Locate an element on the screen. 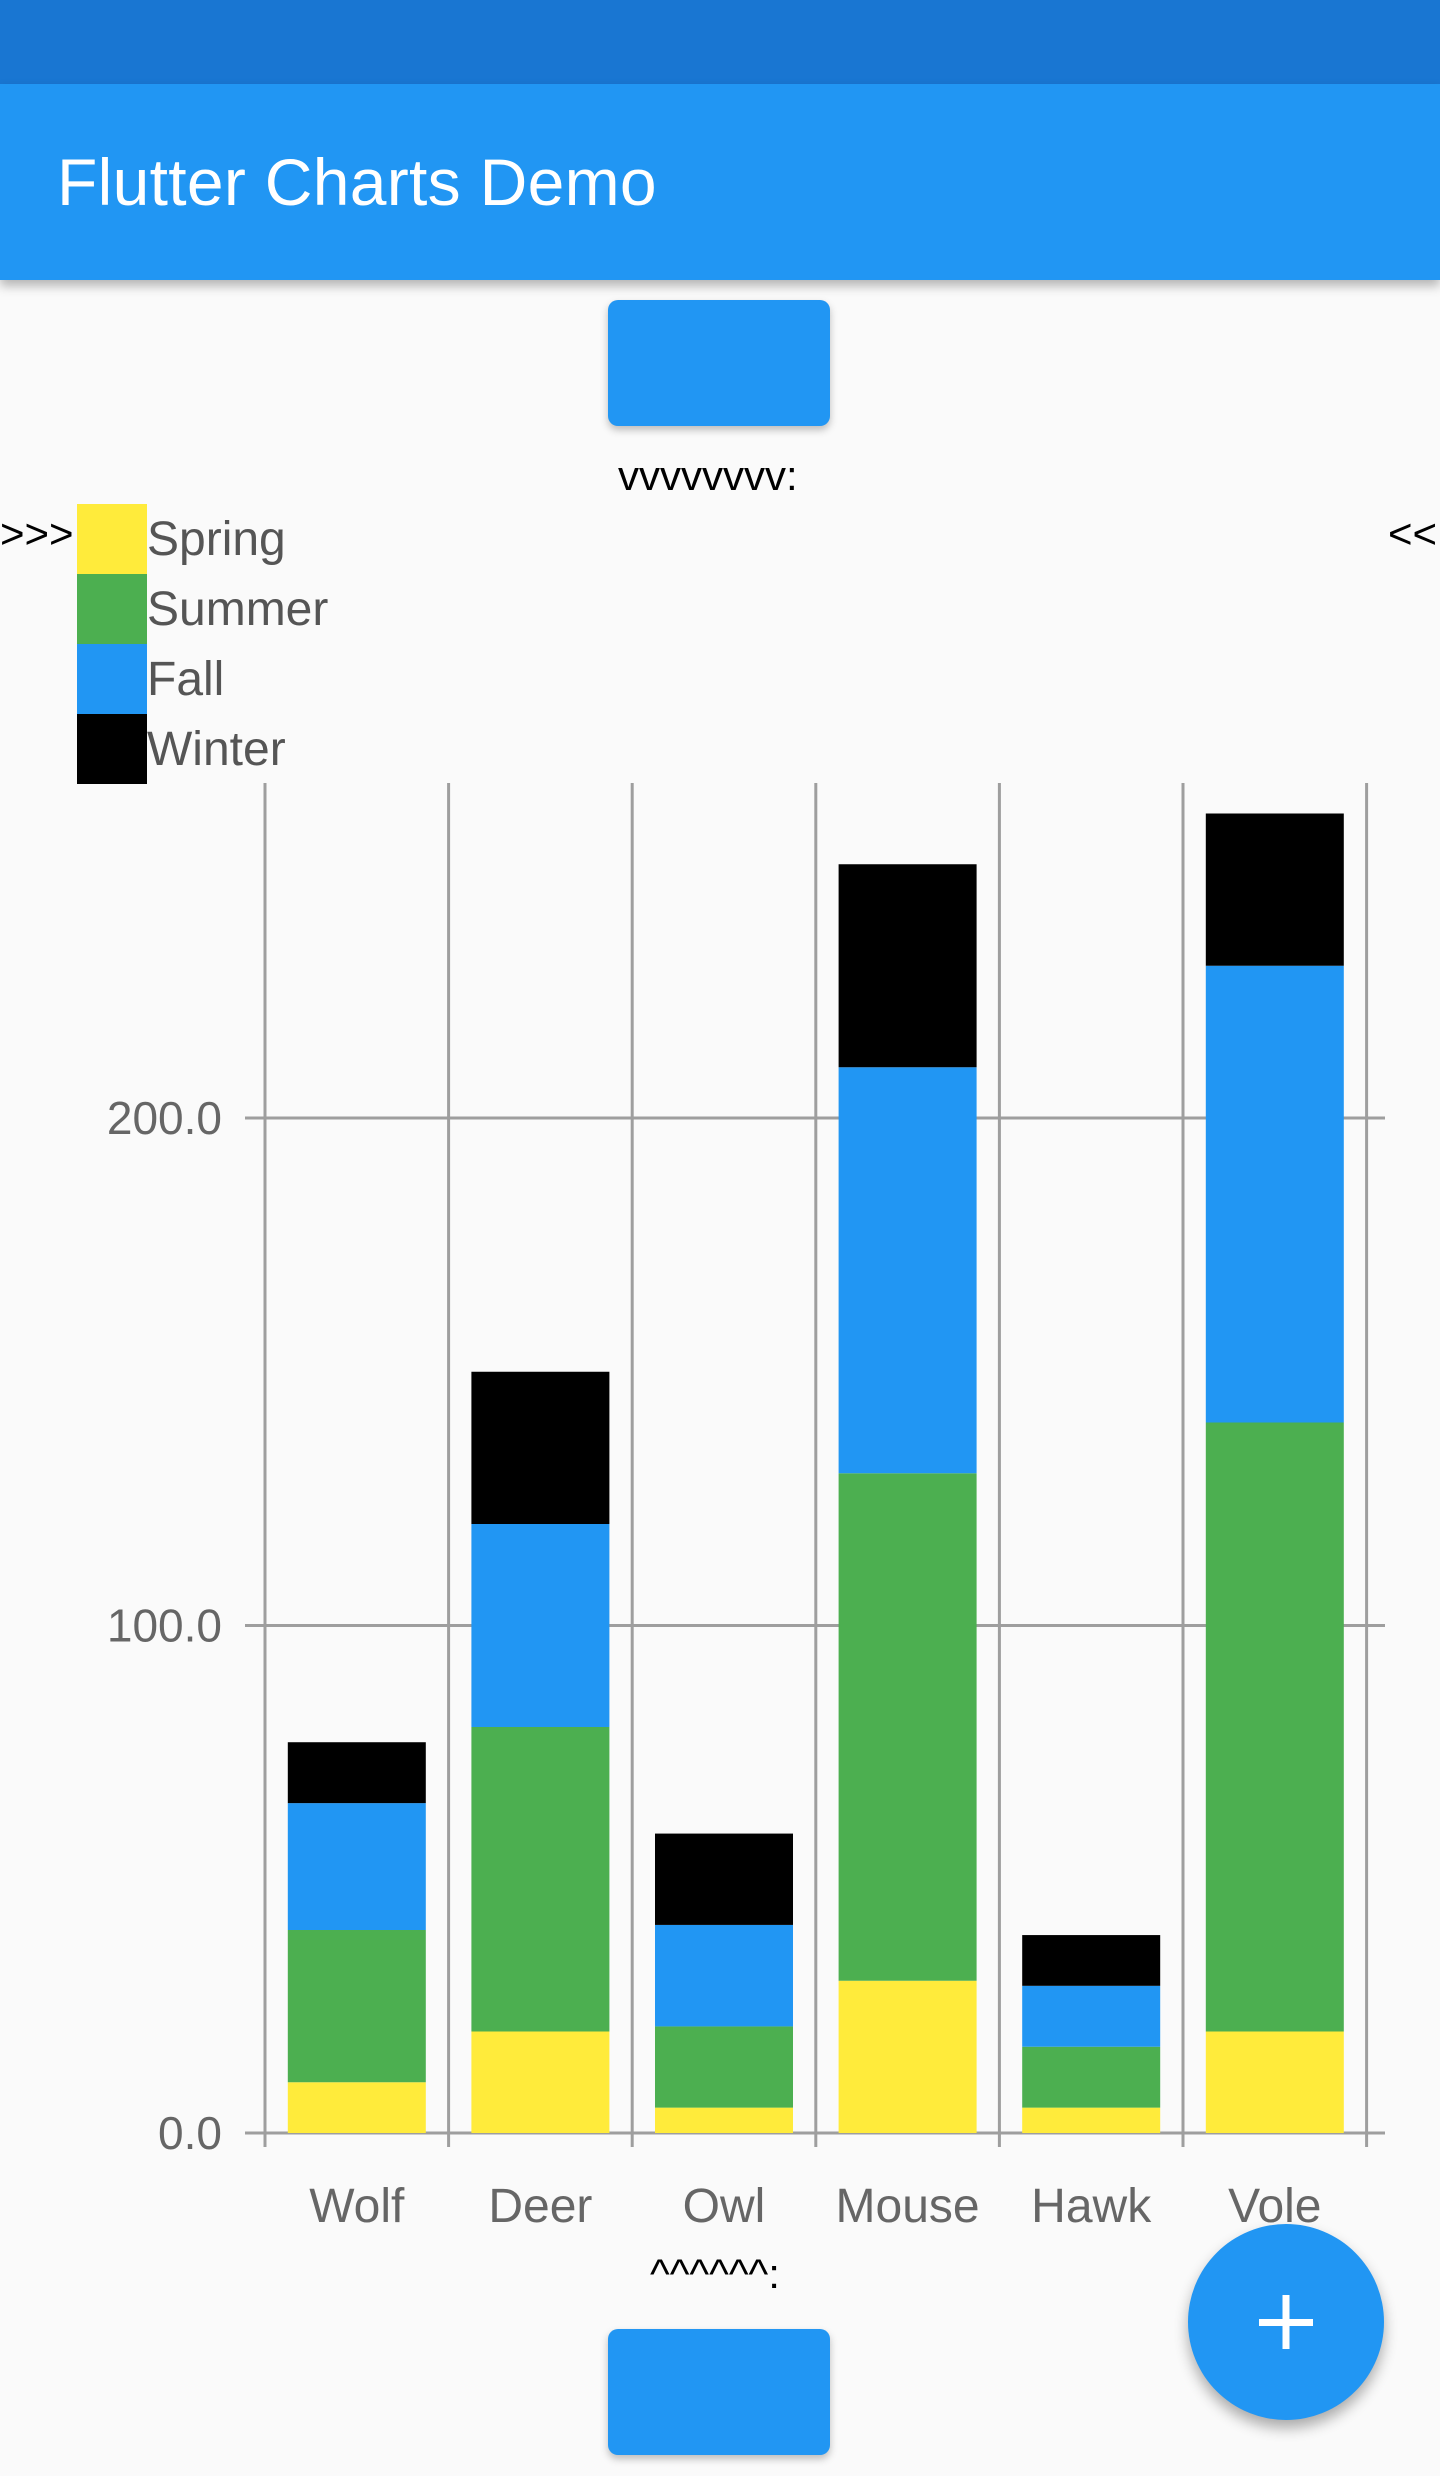 This screenshot has width=1440, height=2476. legend-swatch-spring is located at coordinates (112, 539).